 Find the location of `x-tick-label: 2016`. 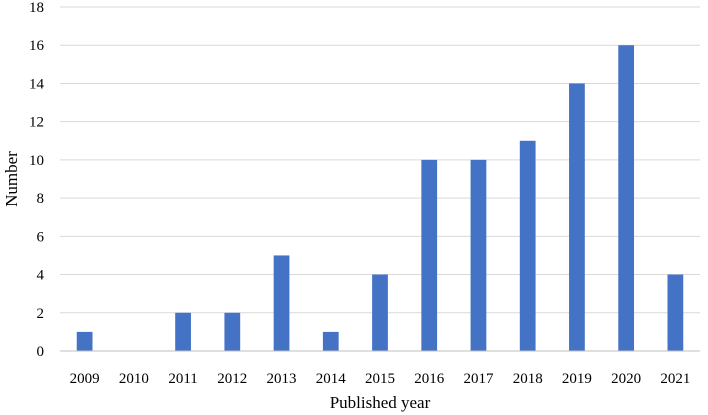

x-tick-label: 2016 is located at coordinates (429, 379).